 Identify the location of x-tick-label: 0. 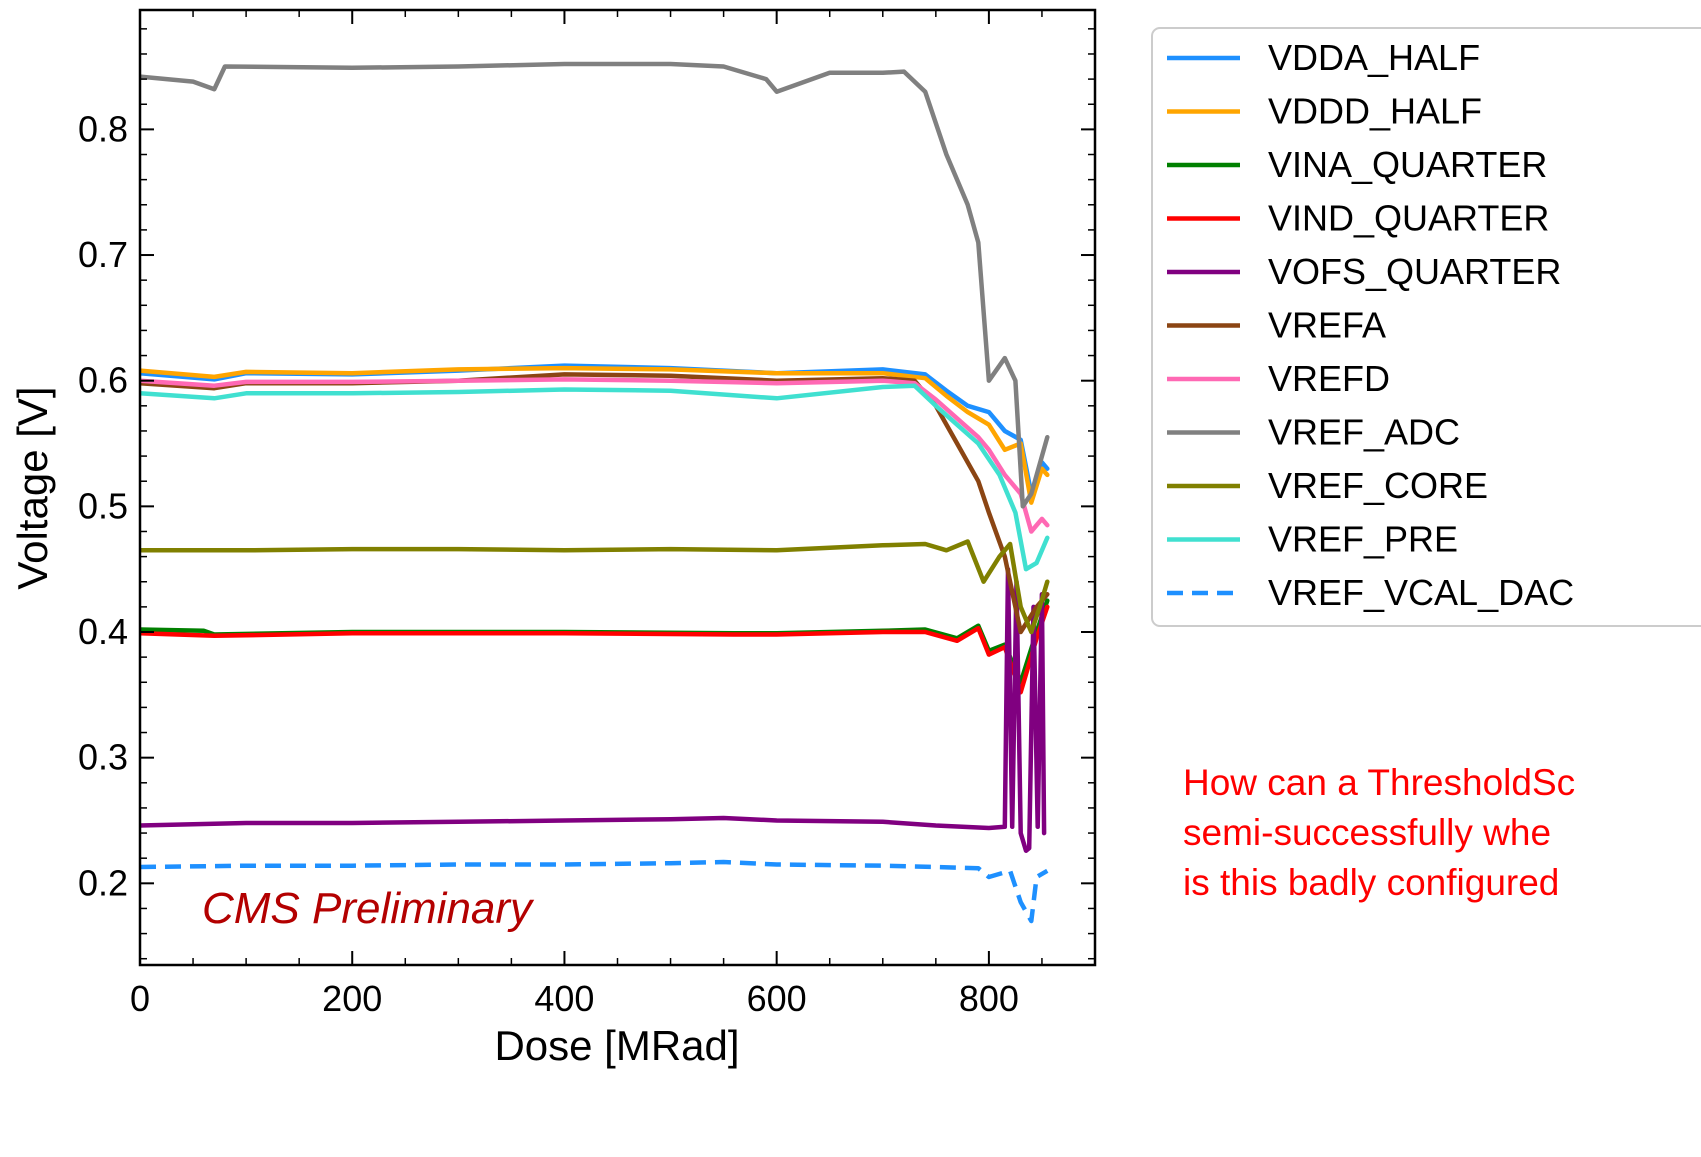
(140, 998).